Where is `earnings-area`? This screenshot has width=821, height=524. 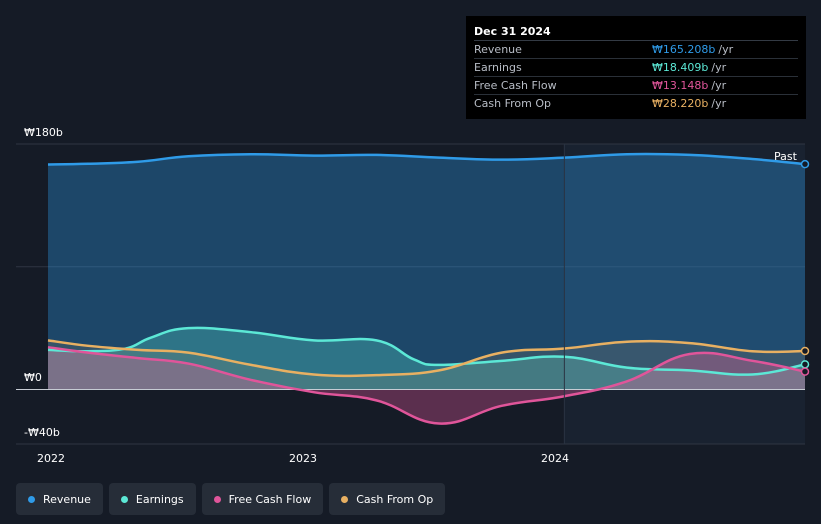 earnings-area is located at coordinates (426, 358).